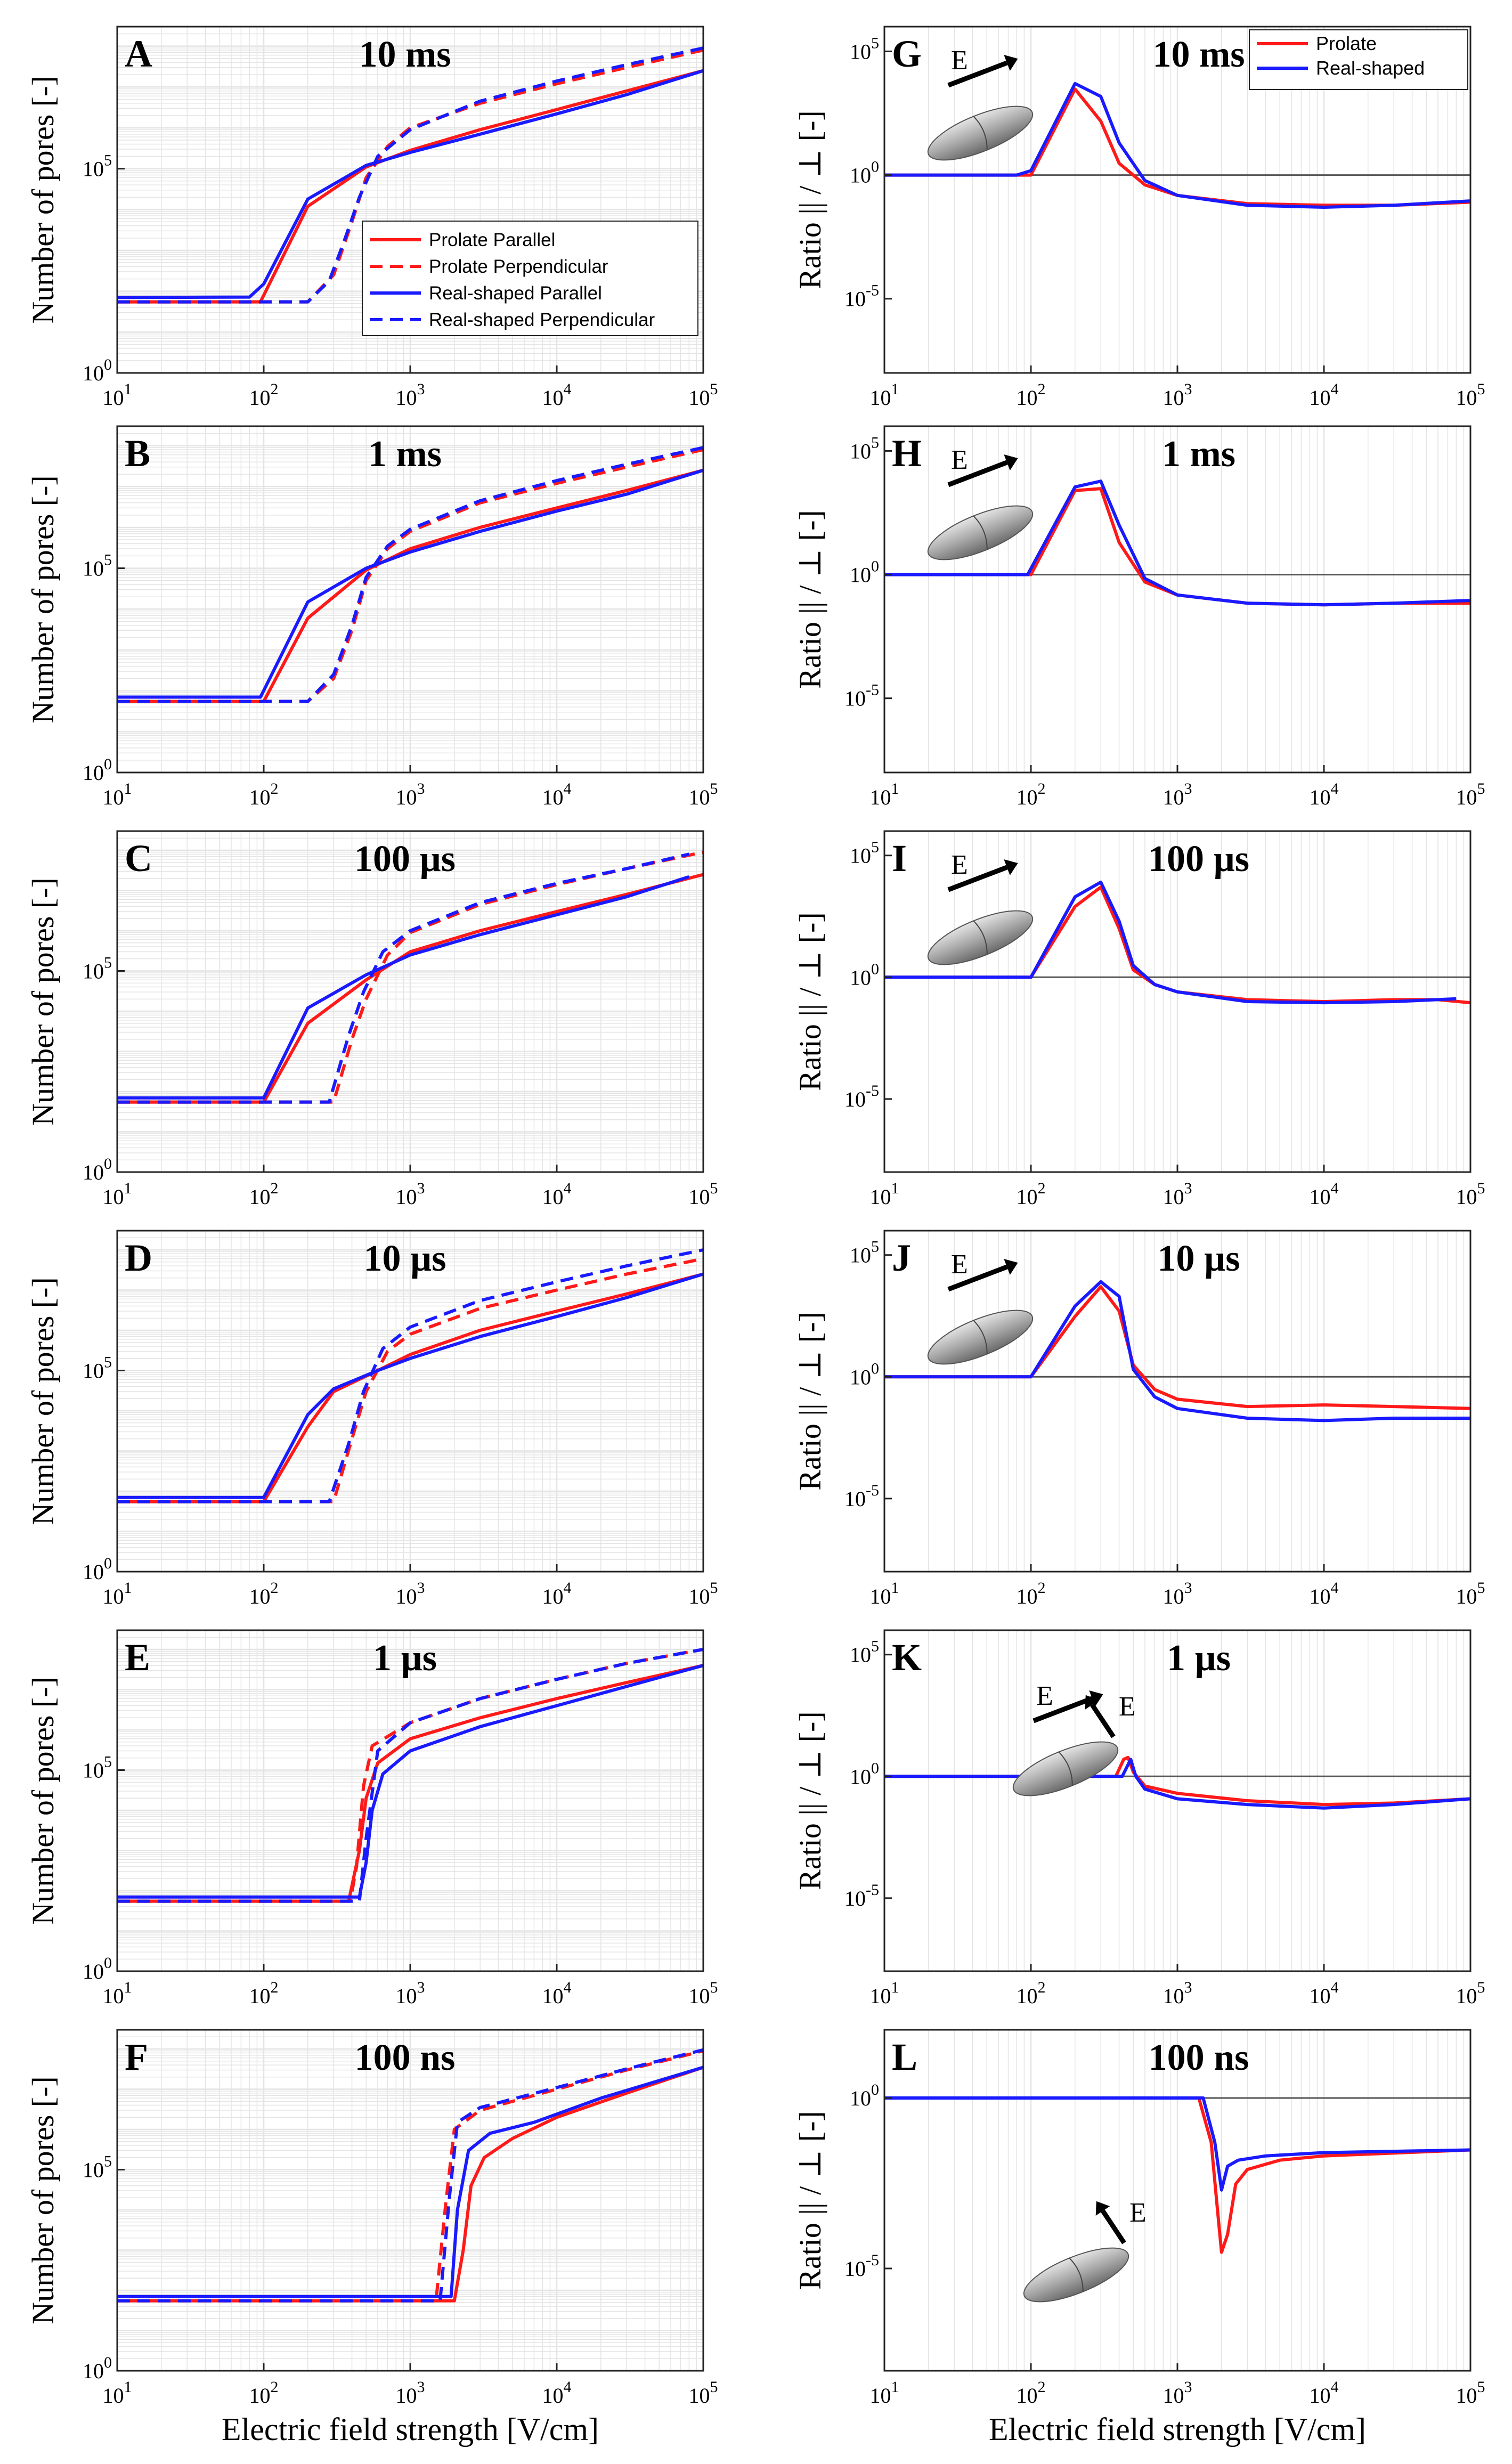 This screenshot has width=1512, height=2464. I want to click on ellipsoid-body, so click(1076, 2275).